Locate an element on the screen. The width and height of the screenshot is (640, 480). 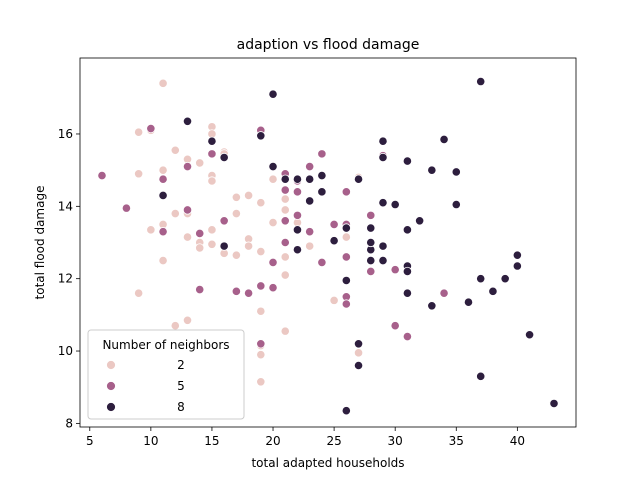
x-axis: 5 10 15 20 25 30 35 40 is located at coordinates (305, 437).